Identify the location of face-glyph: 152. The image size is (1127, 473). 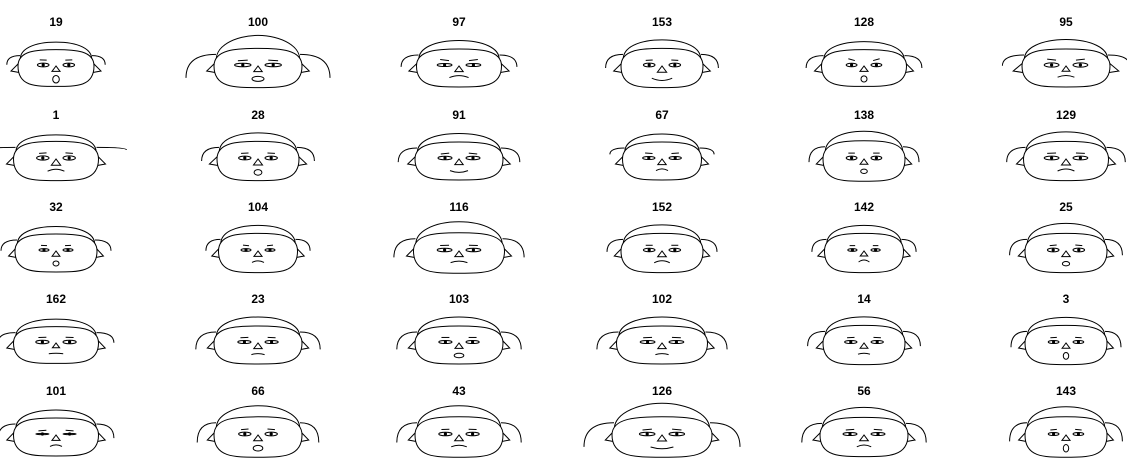
(662, 237).